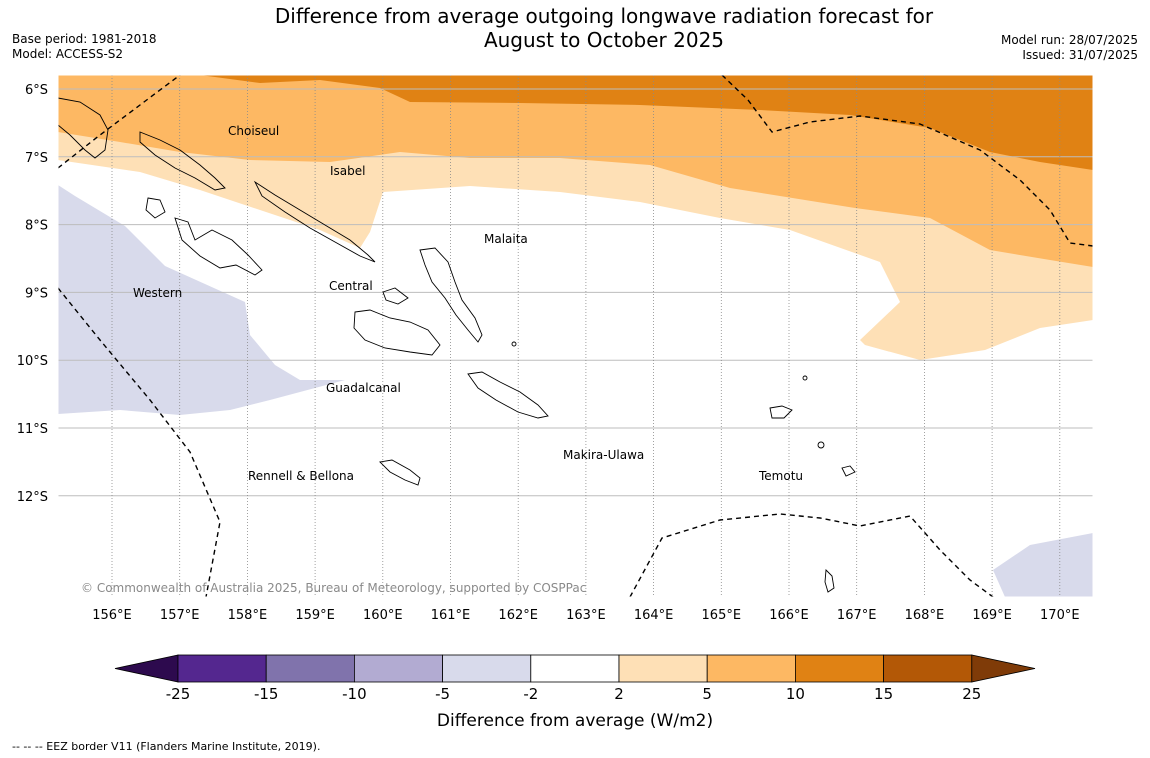 The width and height of the screenshot is (1150, 758). Describe the element at coordinates (347, 171) in the screenshot. I see `region-label: Isabel` at that location.